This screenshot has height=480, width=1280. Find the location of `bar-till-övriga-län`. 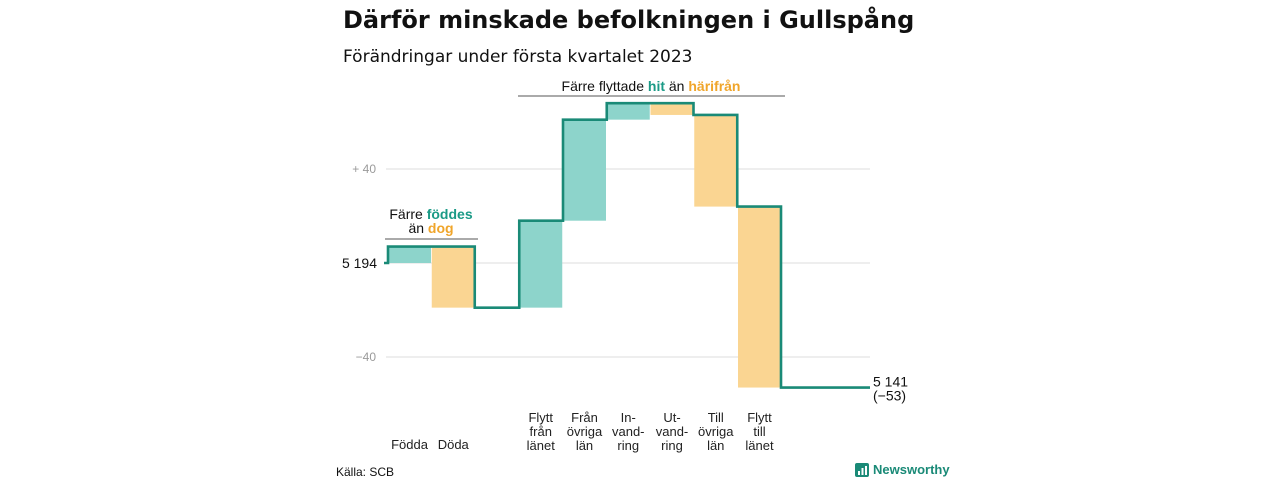

bar-till-övriga-län is located at coordinates (716, 160).